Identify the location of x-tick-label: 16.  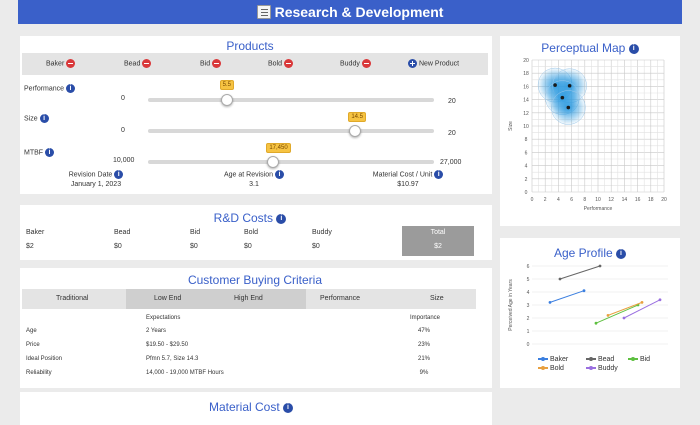
(638, 200).